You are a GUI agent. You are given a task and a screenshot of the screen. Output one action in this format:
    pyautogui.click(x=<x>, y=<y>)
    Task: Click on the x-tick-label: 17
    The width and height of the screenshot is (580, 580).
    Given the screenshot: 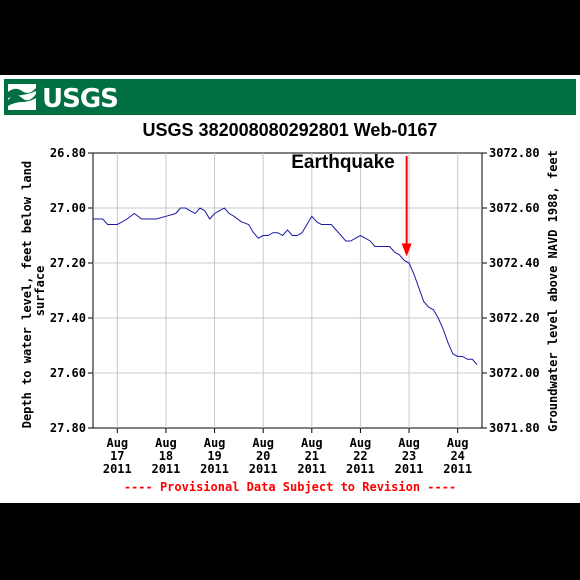 What is the action you would take?
    pyautogui.click(x=117, y=456)
    